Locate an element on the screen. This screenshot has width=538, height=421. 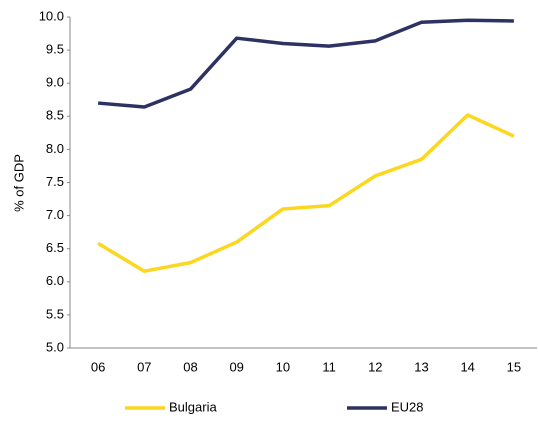
y-tick-label: 10.0 is located at coordinates (51, 15).